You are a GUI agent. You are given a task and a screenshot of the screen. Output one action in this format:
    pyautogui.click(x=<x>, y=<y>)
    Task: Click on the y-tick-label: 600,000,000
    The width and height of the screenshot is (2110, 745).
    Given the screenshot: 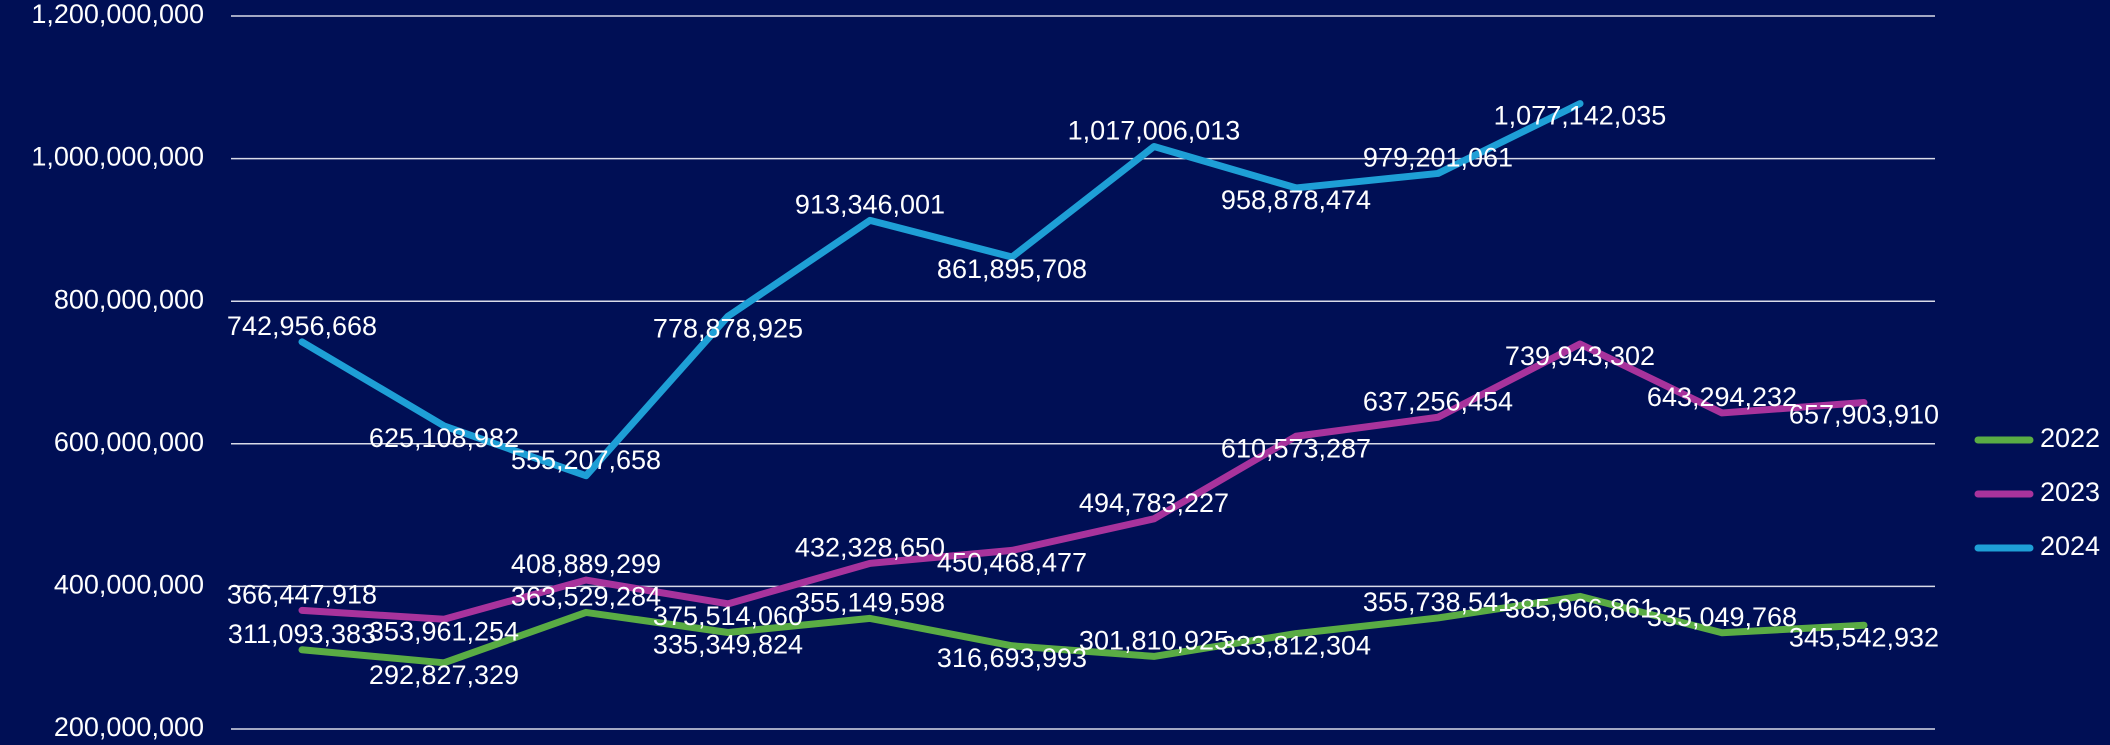 What is the action you would take?
    pyautogui.click(x=129, y=442)
    